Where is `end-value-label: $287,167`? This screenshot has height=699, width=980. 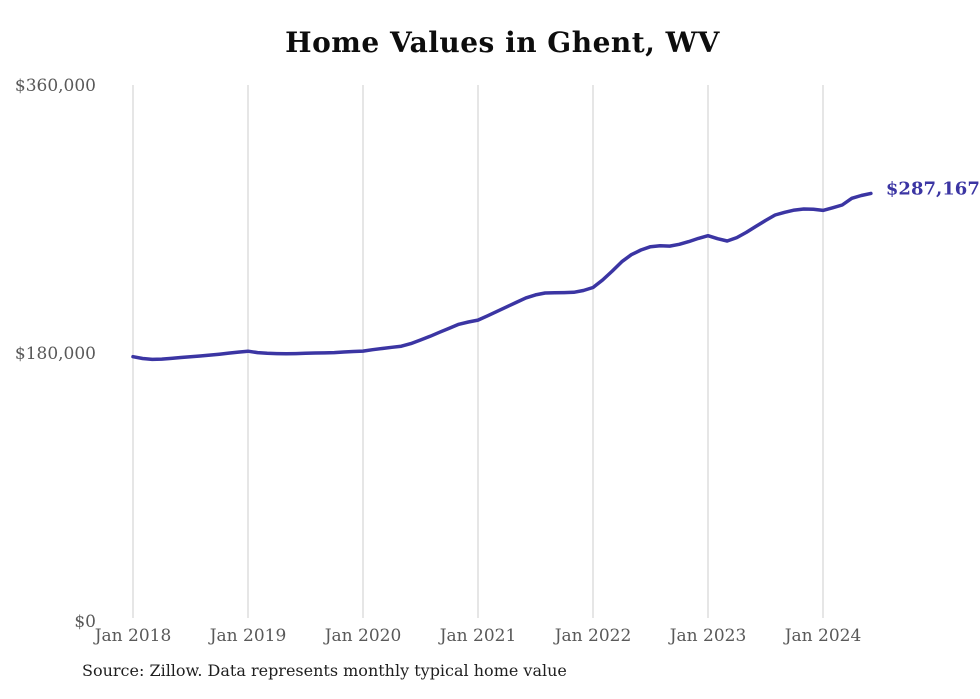
end-value-label: $287,167 is located at coordinates (933, 188).